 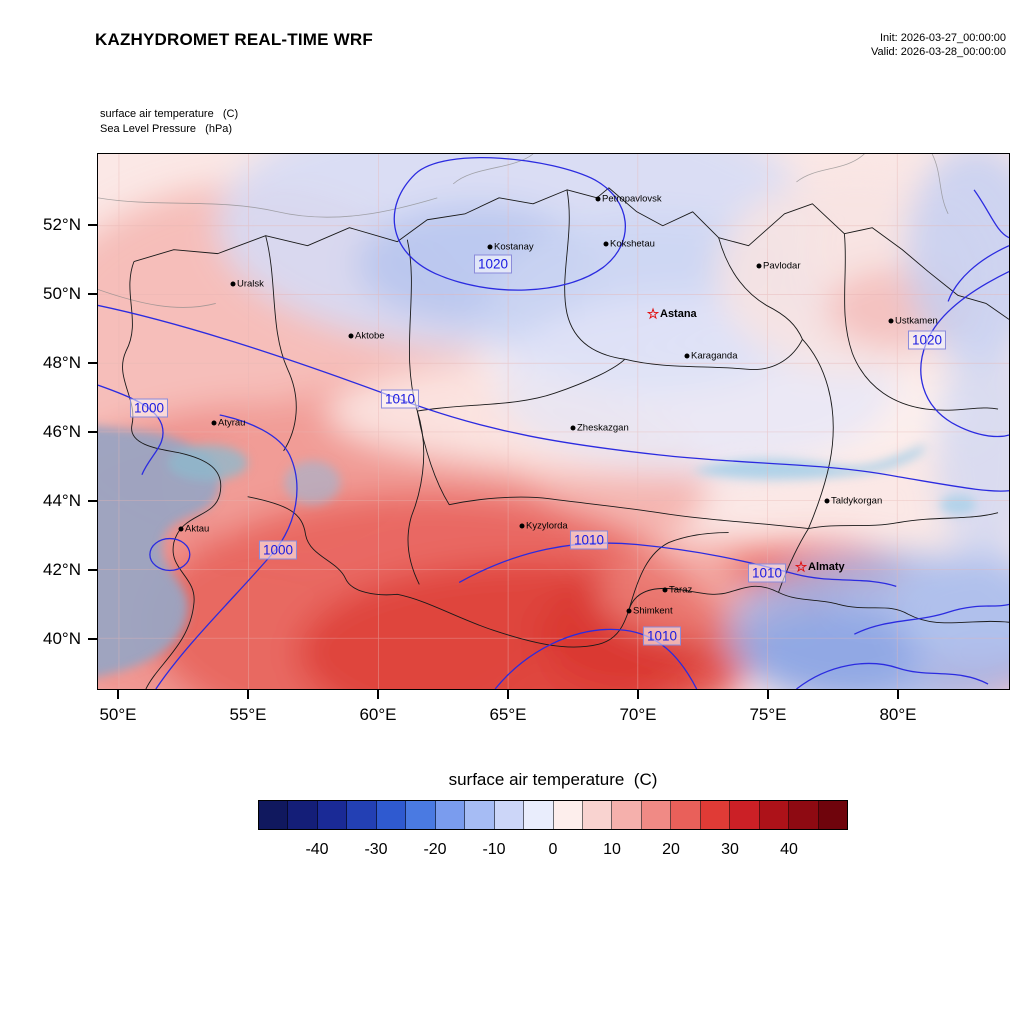 What do you see at coordinates (62, 293) in the screenshot?
I see `lat-tick-label: 50°N` at bounding box center [62, 293].